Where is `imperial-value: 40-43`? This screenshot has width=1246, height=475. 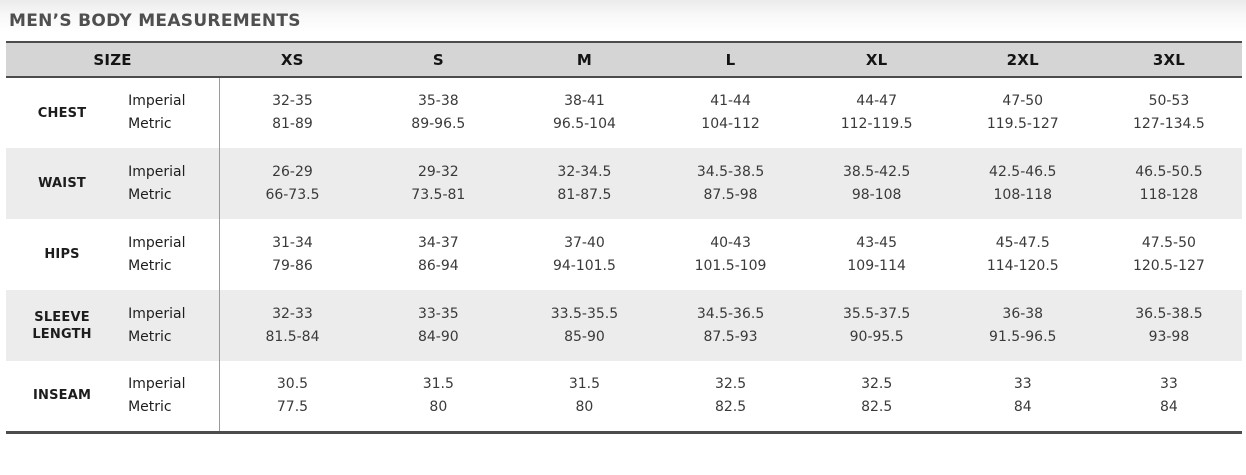
imperial-value: 40-43 is located at coordinates (730, 242).